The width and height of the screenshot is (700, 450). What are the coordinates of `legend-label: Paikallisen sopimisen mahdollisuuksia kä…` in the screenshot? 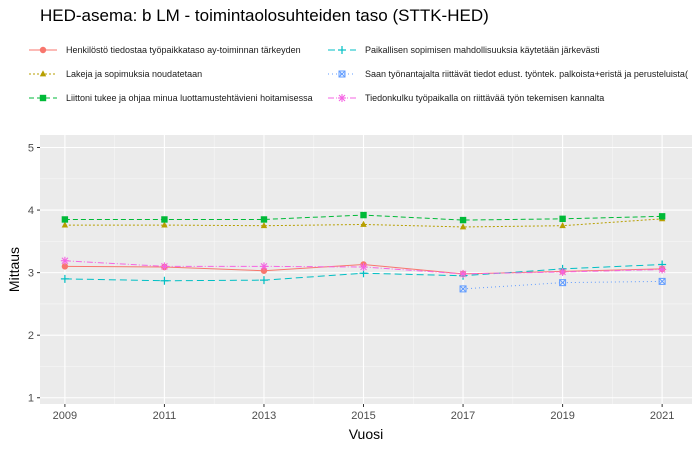 It's located at (482, 50).